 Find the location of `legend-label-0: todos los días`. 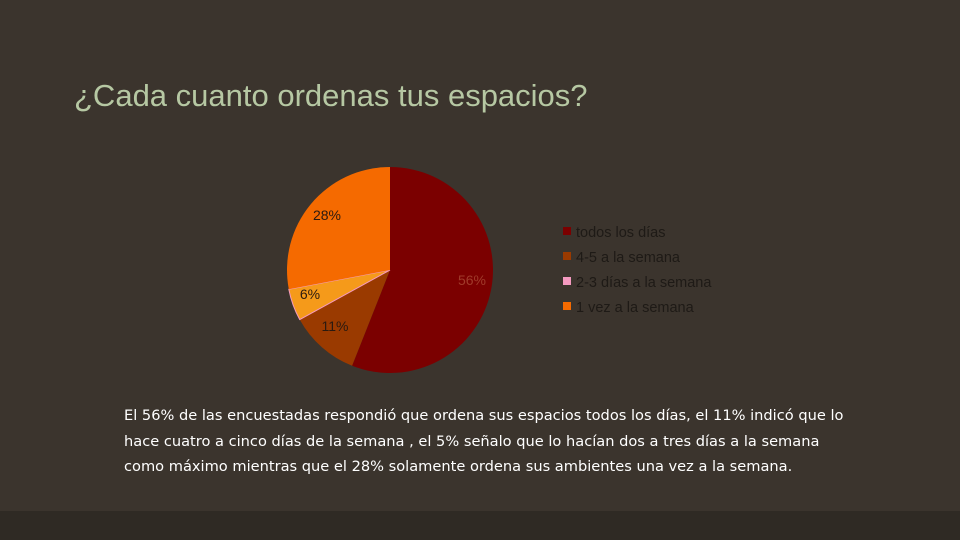

legend-label-0: todos los días is located at coordinates (620, 233).